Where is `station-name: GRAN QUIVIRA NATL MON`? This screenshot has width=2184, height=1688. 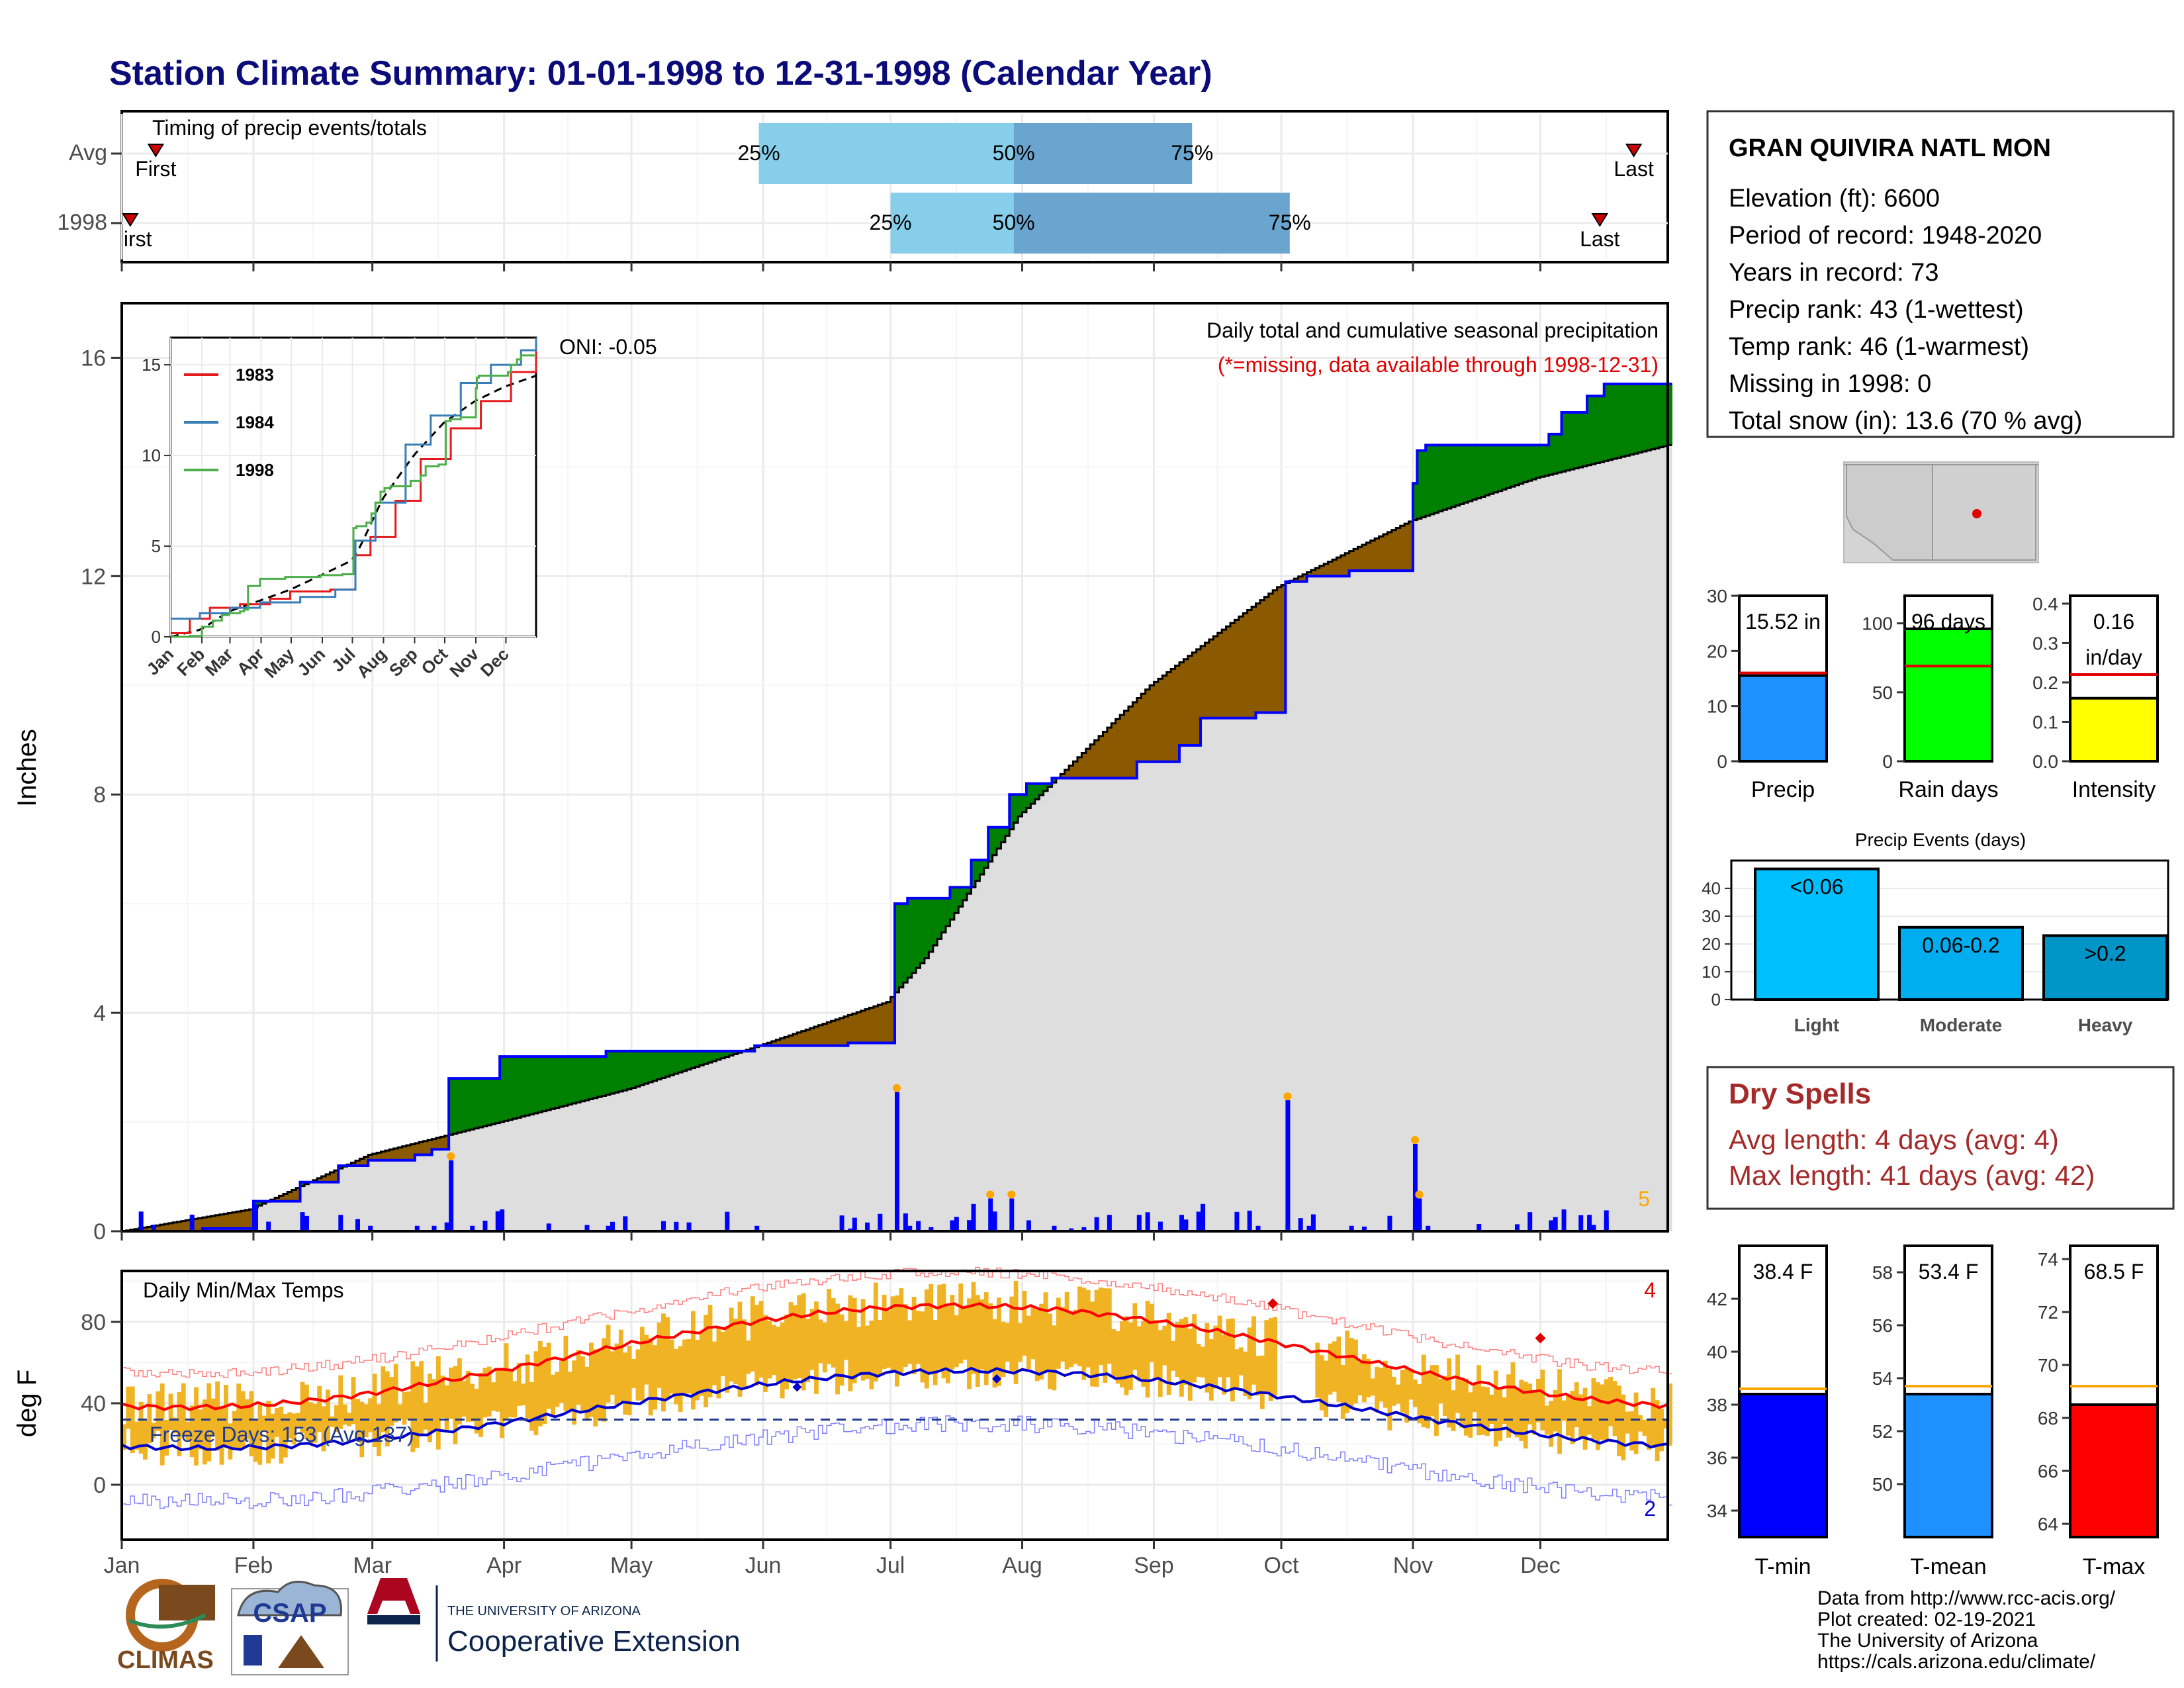 station-name: GRAN QUIVIRA NATL MON is located at coordinates (1890, 148).